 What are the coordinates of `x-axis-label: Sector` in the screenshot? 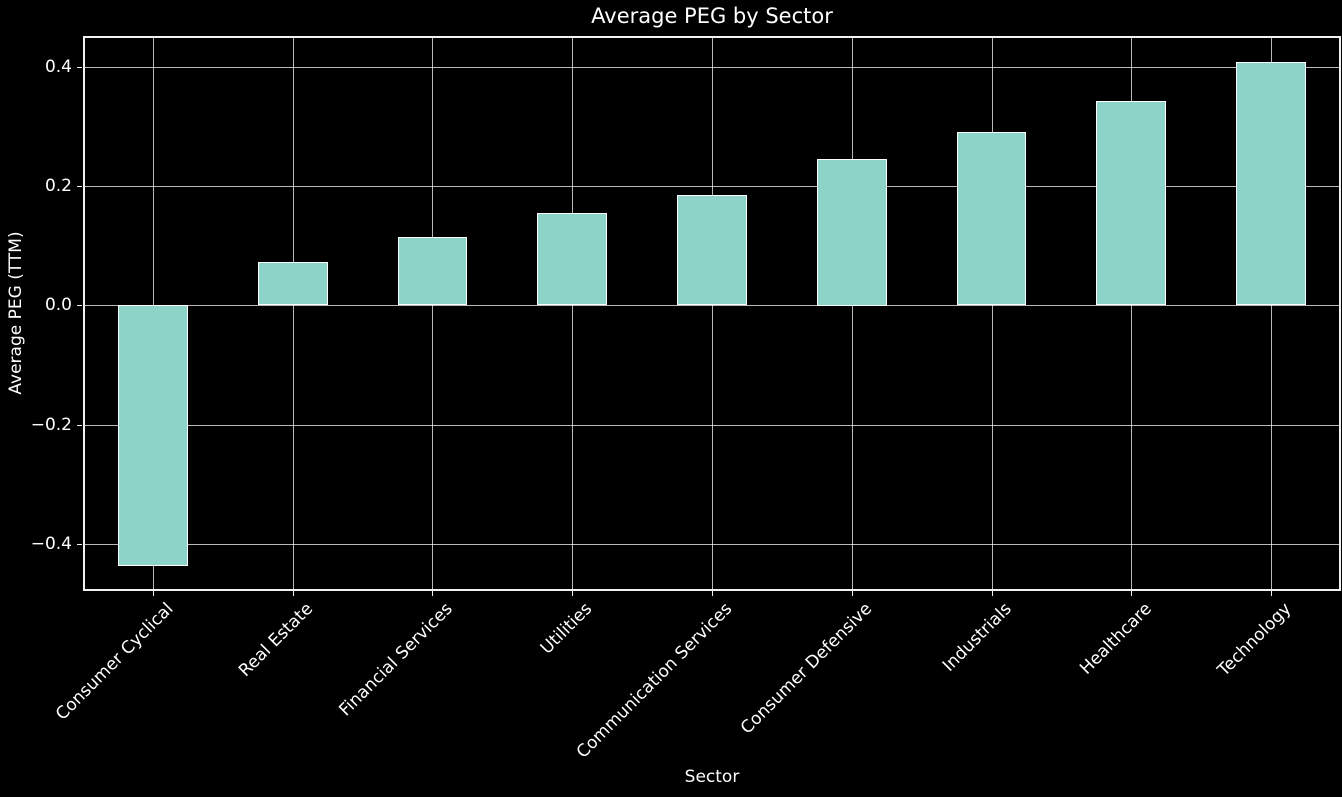 It's located at (712, 777).